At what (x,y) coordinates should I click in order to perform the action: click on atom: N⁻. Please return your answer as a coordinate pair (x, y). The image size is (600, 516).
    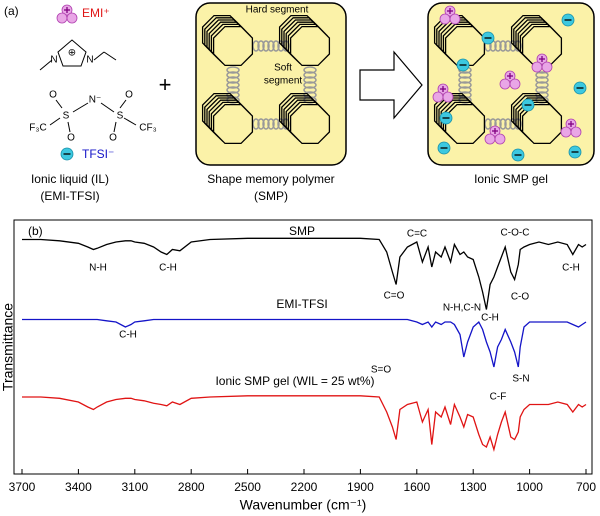
    Looking at the image, I should click on (95, 100).